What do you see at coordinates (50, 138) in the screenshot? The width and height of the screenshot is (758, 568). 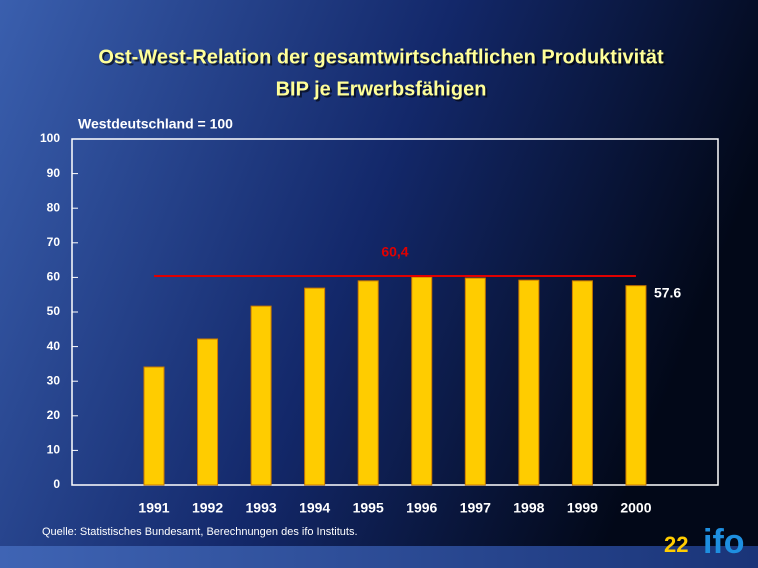 I see `y-tick-label: 100` at bounding box center [50, 138].